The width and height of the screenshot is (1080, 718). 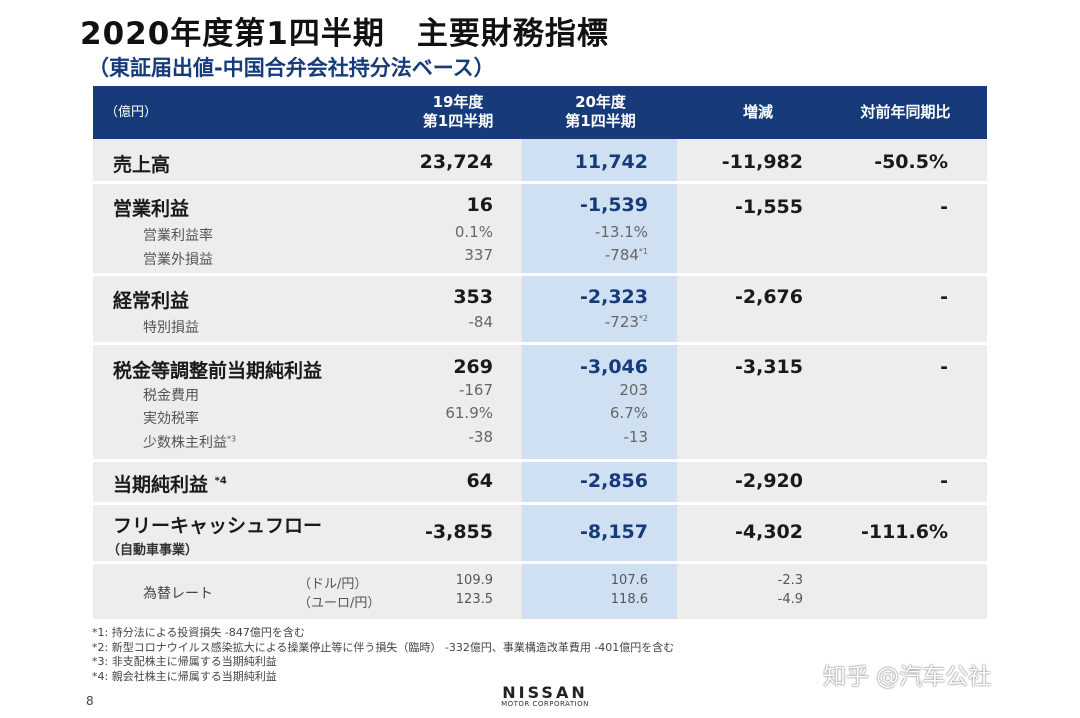 I want to click on footnote: *3: 非支配株主に帰属する当期純利益, so click(x=184, y=661).